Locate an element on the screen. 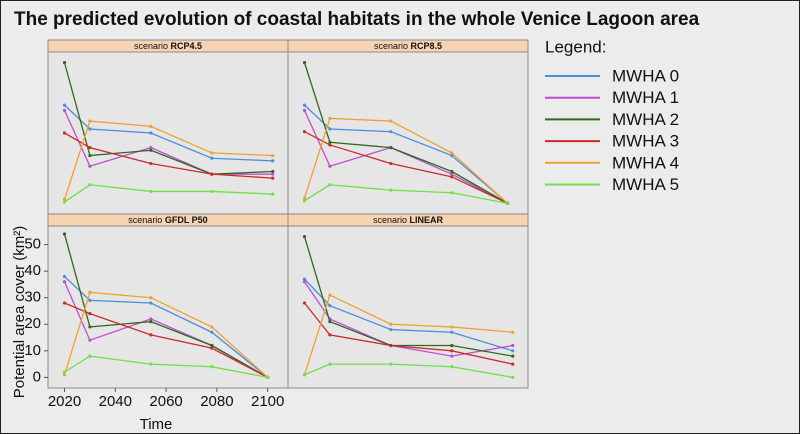 The width and height of the screenshot is (800, 434). legend-label: MWHA 1 is located at coordinates (645, 97).